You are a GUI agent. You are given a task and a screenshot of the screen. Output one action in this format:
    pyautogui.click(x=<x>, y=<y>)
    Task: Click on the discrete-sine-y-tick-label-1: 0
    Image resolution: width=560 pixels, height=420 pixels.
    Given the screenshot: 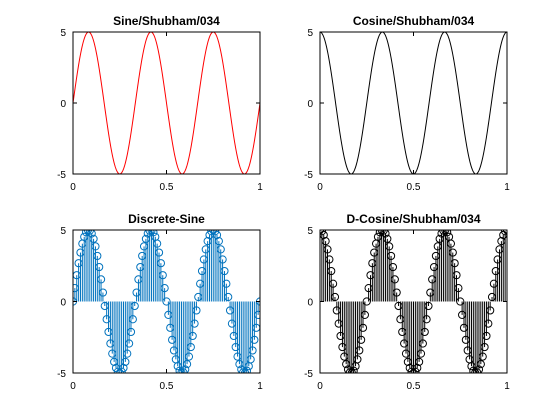 What is the action you would take?
    pyautogui.click(x=63, y=303)
    